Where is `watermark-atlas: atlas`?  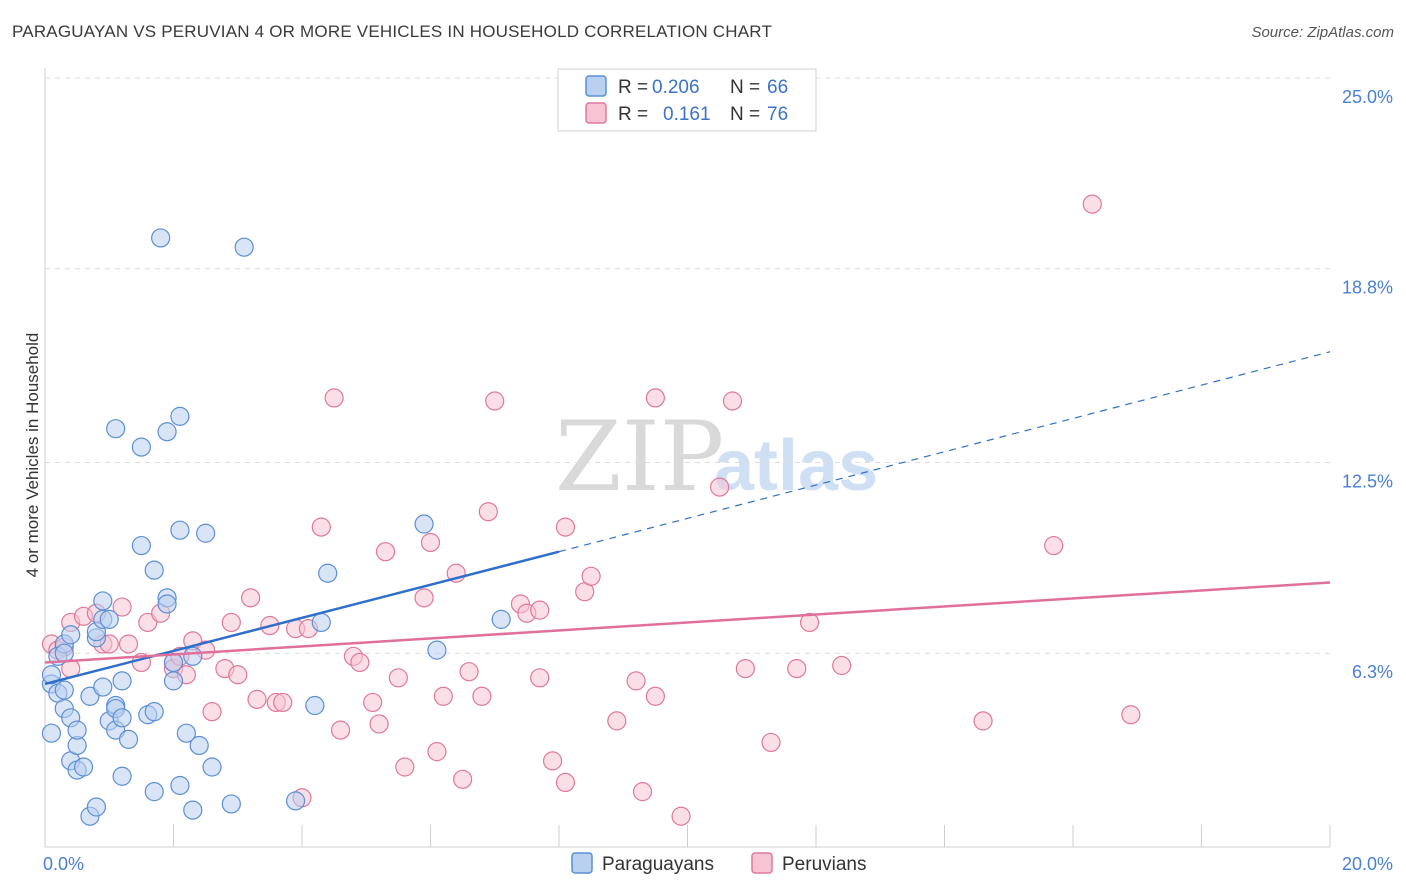 watermark-atlas: atlas is located at coordinates (796, 466).